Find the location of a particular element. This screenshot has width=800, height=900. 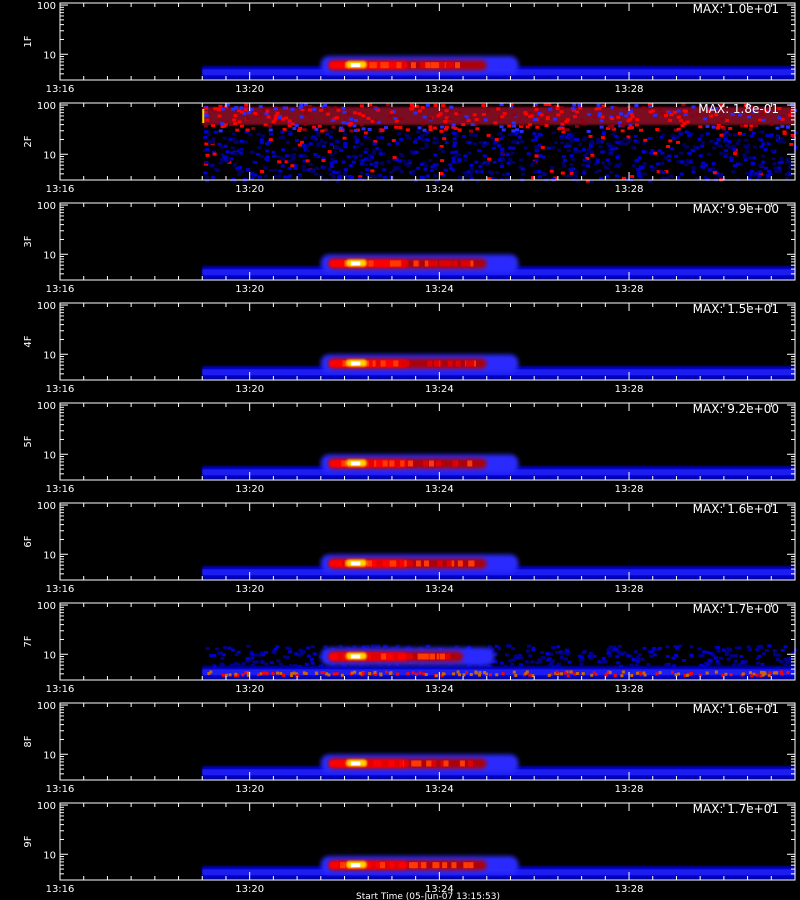

panel-1: 100 10 13:16 13:20 13:24 13:28 1F MAX: 1.0e+01 is located at coordinates (409, 48).